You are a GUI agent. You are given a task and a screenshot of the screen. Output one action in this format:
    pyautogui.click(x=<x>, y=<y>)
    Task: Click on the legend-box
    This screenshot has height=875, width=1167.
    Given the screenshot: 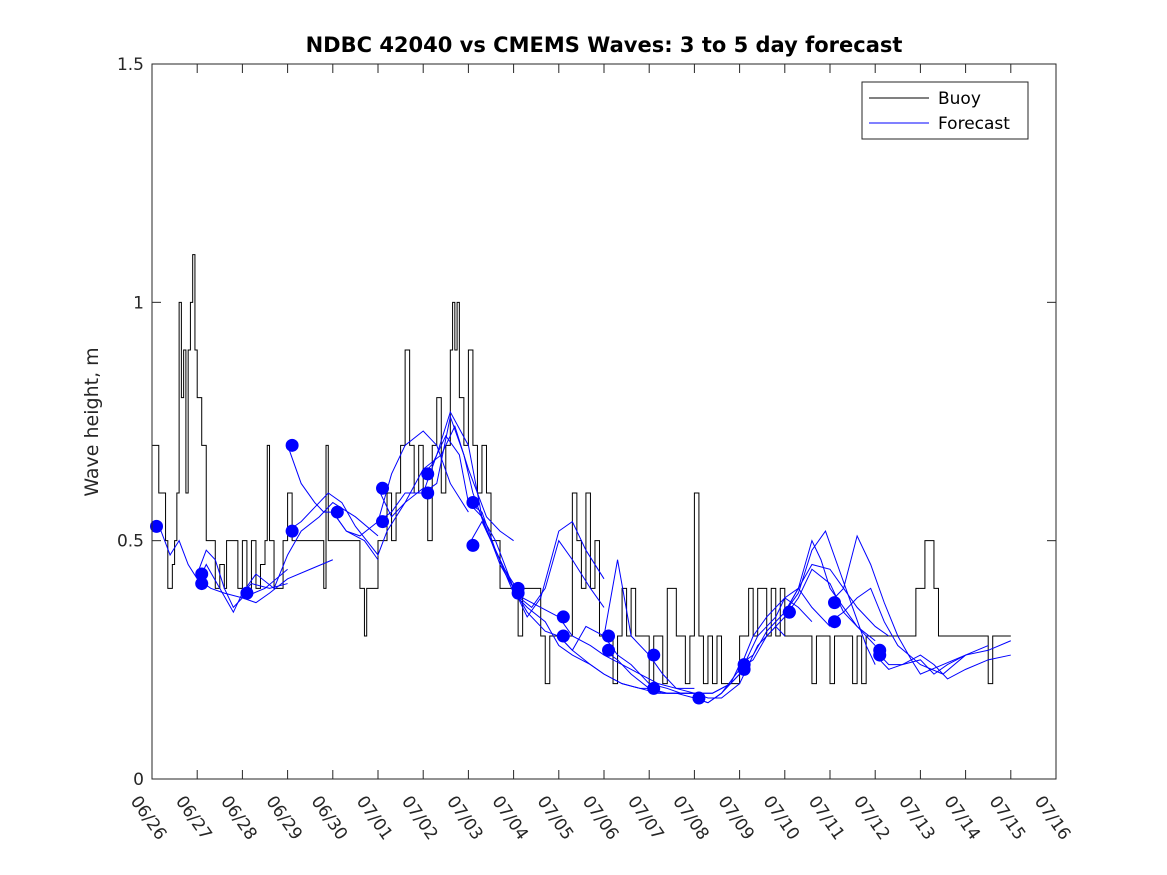 What is the action you would take?
    pyautogui.click(x=945, y=110)
    